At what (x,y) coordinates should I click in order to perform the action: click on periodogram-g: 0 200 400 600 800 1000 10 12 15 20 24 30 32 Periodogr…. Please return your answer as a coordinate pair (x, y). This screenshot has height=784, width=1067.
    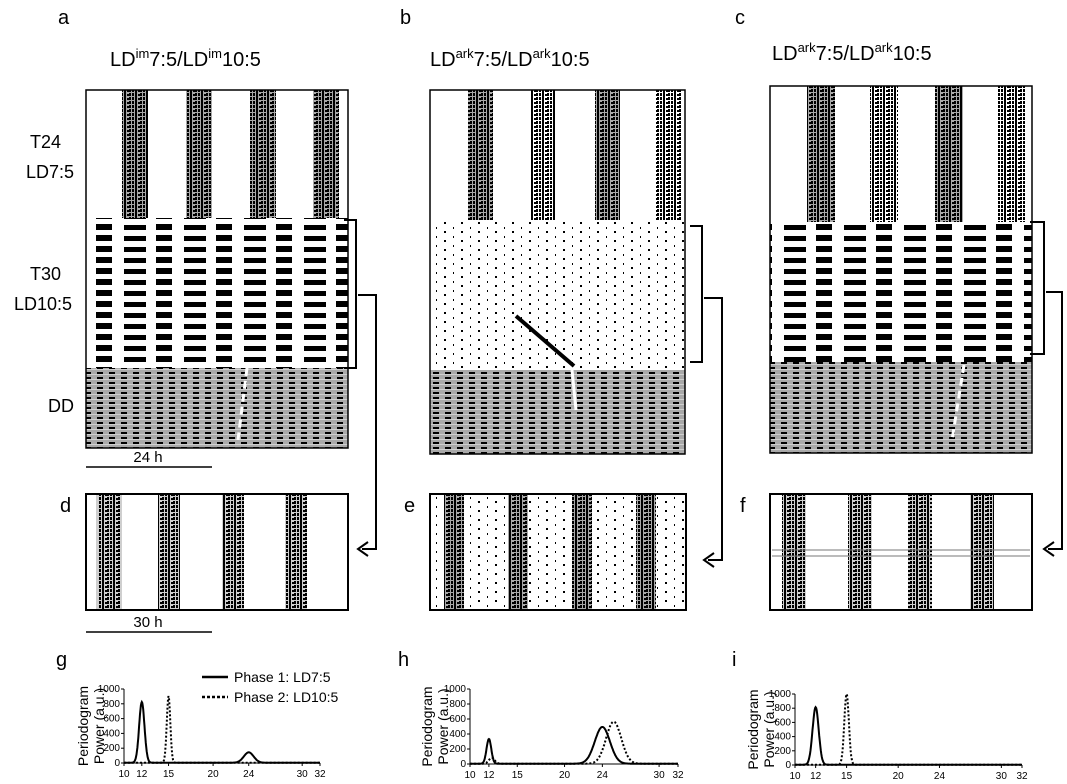
    Looking at the image, I should click on (200, 732).